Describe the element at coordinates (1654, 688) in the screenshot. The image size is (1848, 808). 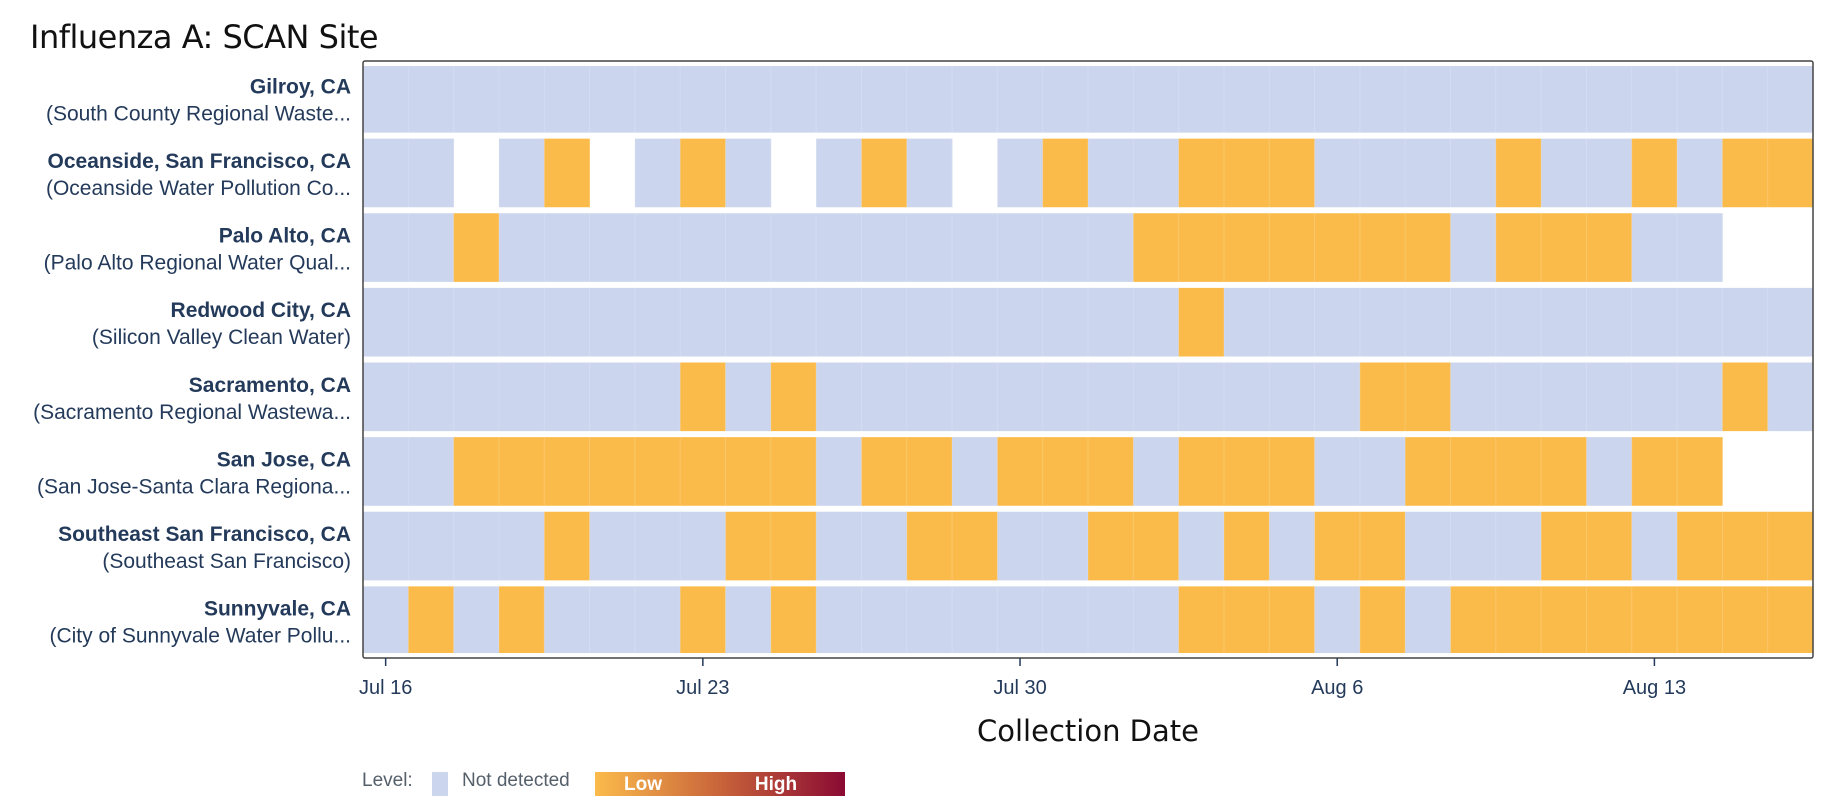
I see `x-tick-label: Aug 13` at that location.